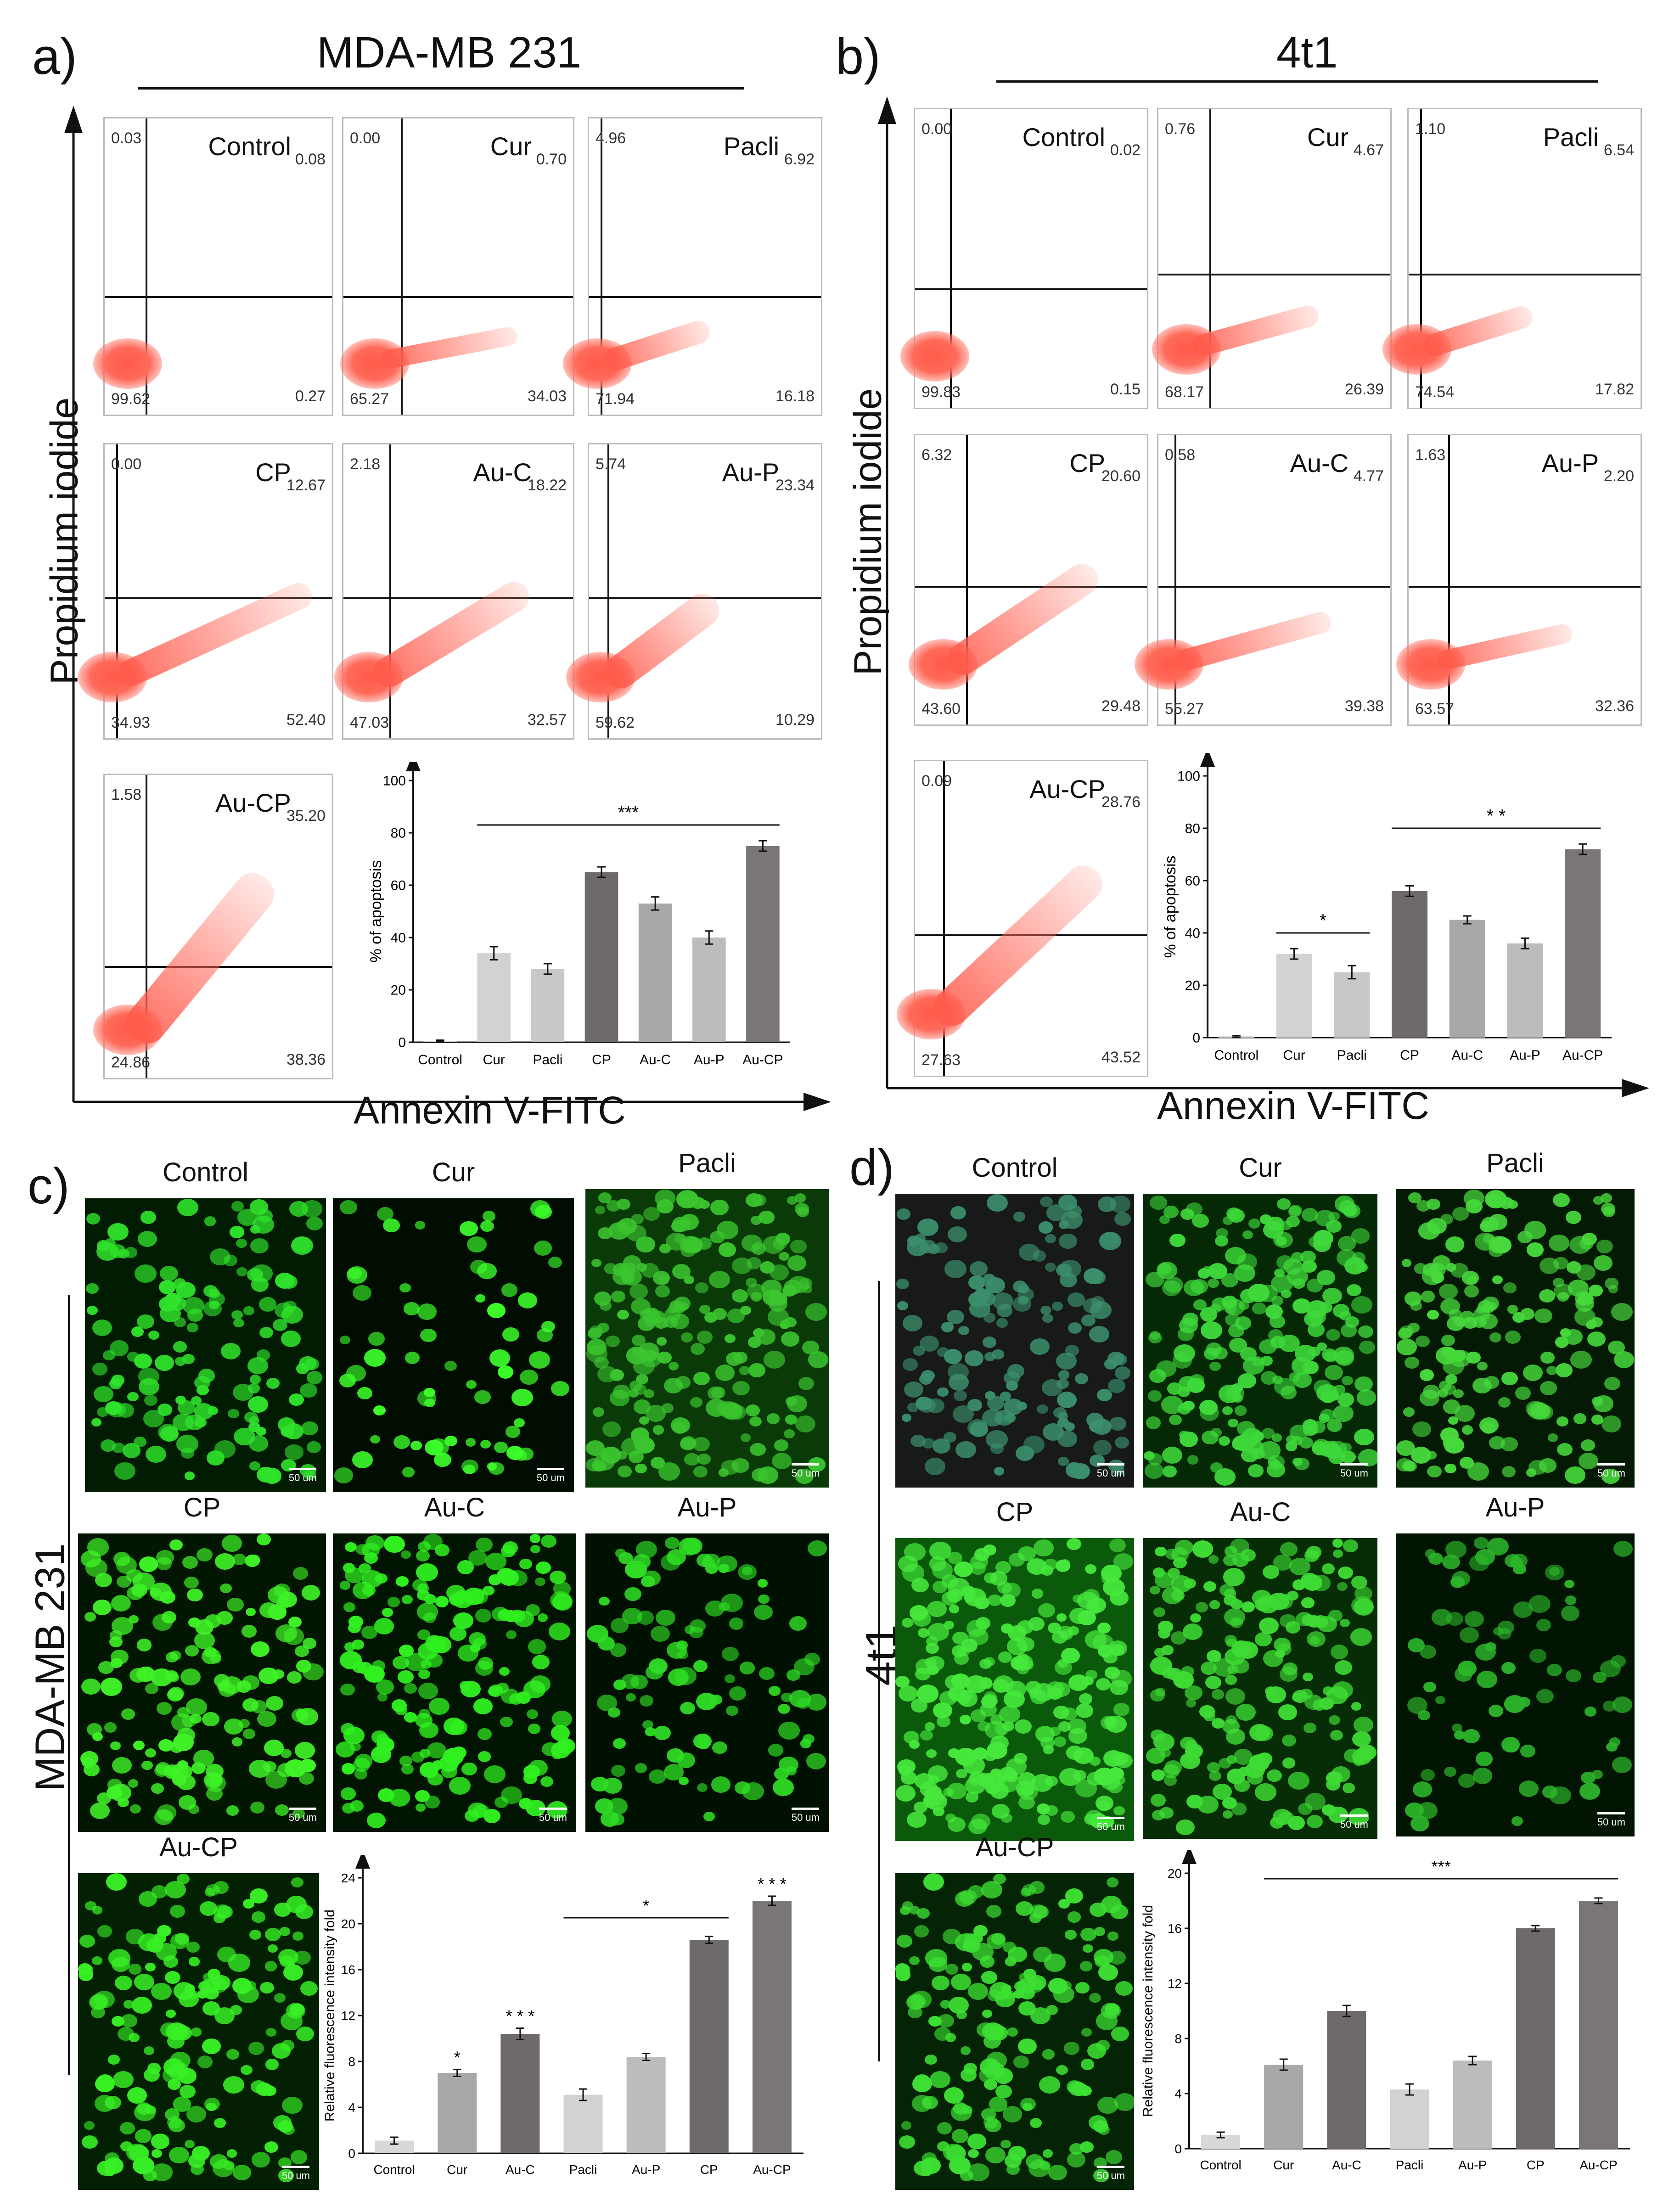 Image resolution: width=1680 pixels, height=2207 pixels. I want to click on quadrant-hline, so click(705, 297).